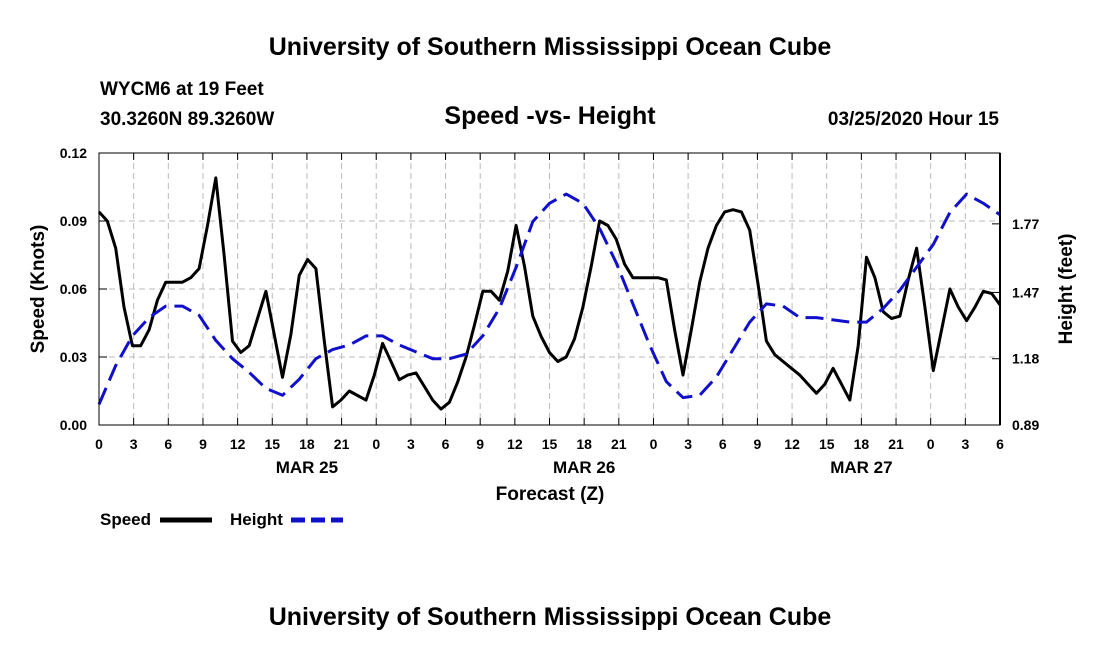 This screenshot has width=1100, height=650. What do you see at coordinates (1025, 359) in the screenshot?
I see `y-right-tick-label: 1.18` at bounding box center [1025, 359].